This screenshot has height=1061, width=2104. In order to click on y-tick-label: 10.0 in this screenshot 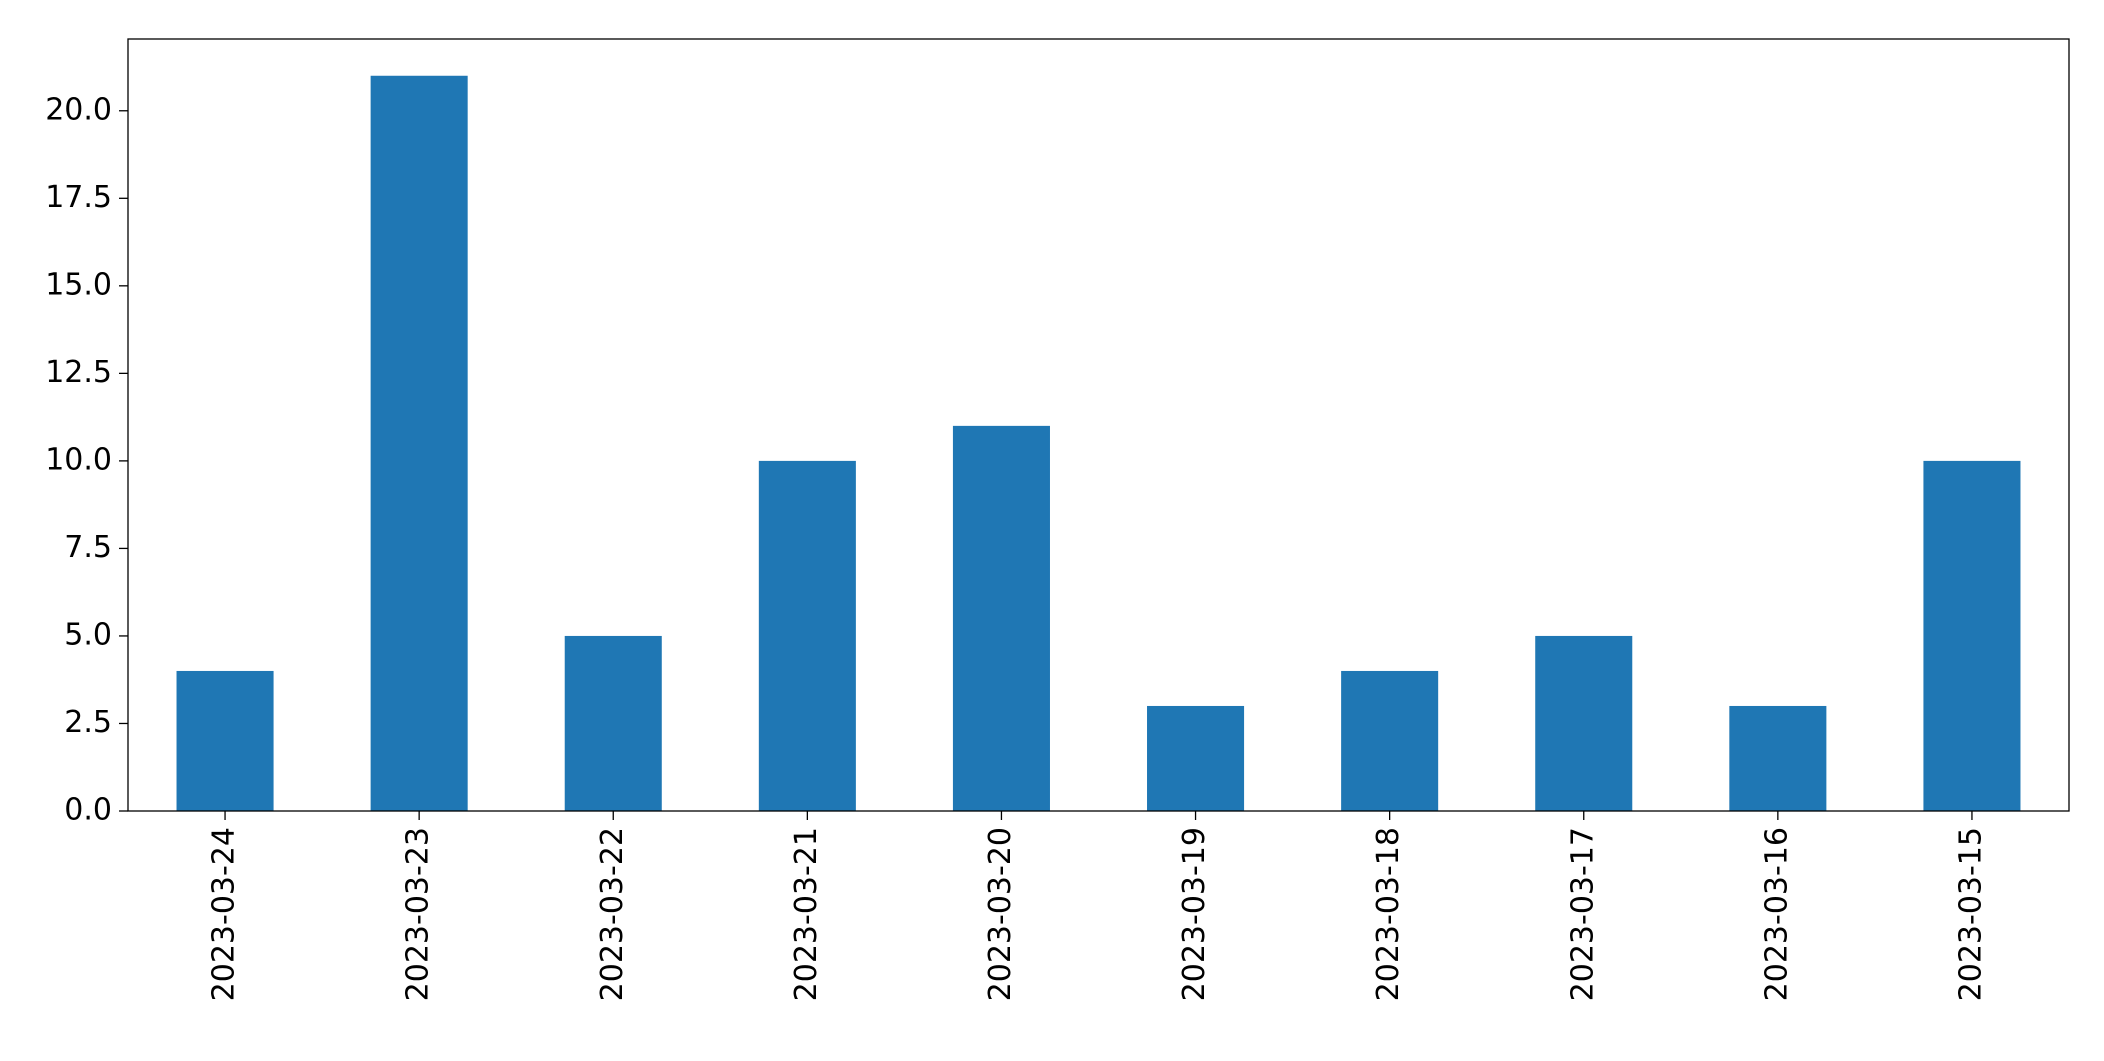, I will do `click(78, 459)`.